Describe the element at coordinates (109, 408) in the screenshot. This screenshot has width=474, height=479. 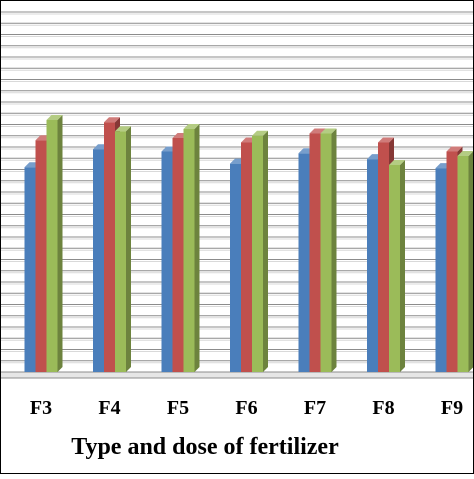
I see `x-tick-label: F4` at that location.